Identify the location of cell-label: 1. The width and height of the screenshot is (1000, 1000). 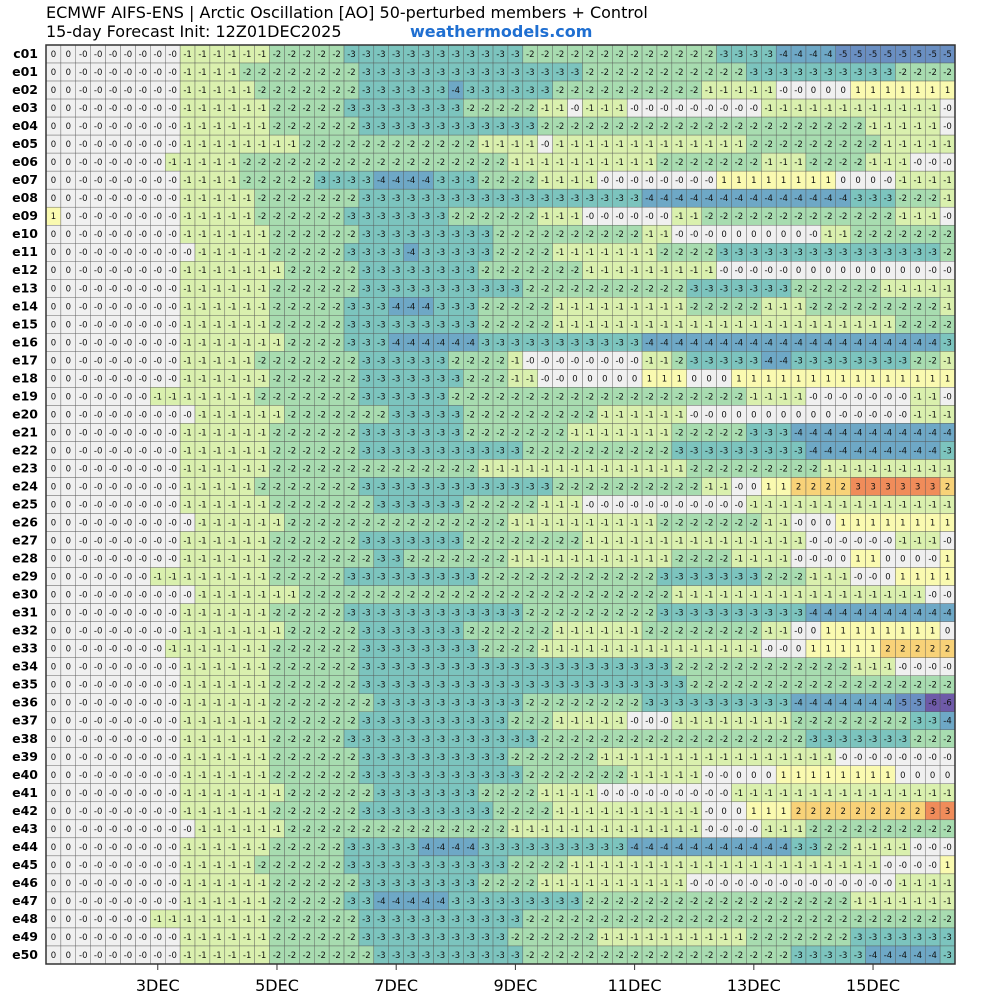
(783, 776).